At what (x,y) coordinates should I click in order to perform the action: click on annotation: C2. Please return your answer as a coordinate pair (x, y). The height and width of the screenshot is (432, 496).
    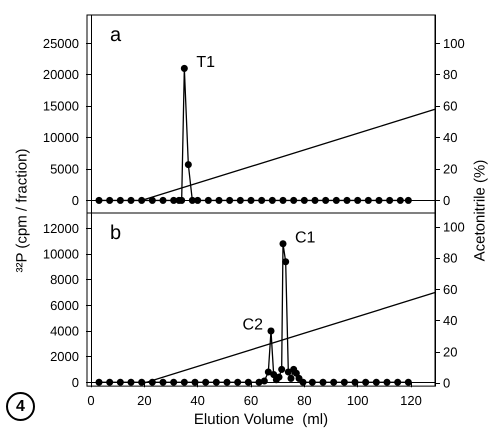
    Looking at the image, I should click on (253, 325).